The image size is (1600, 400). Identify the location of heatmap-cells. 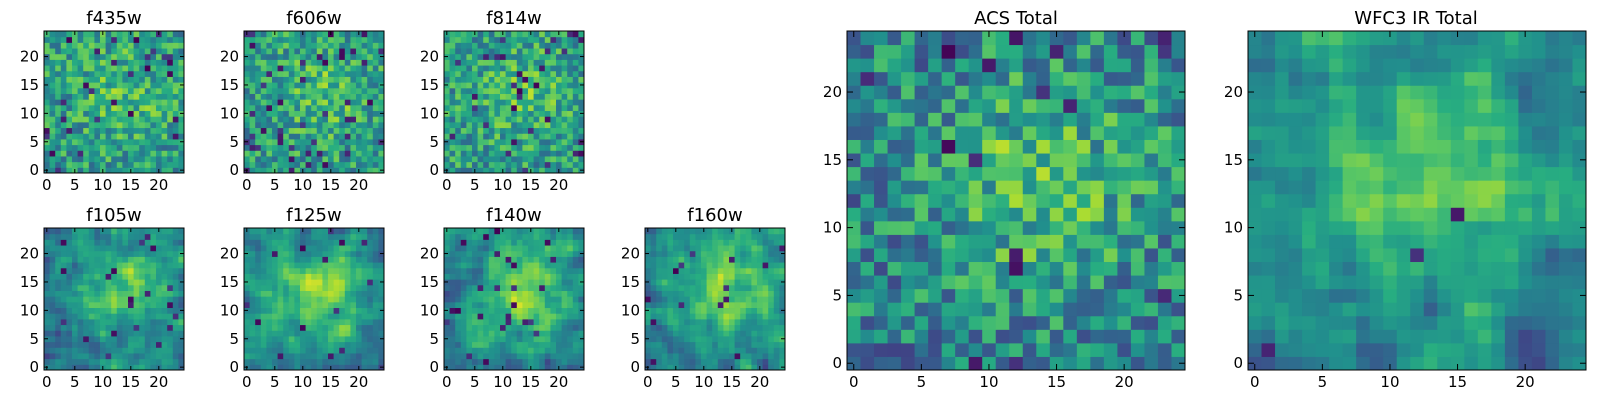
(514, 102).